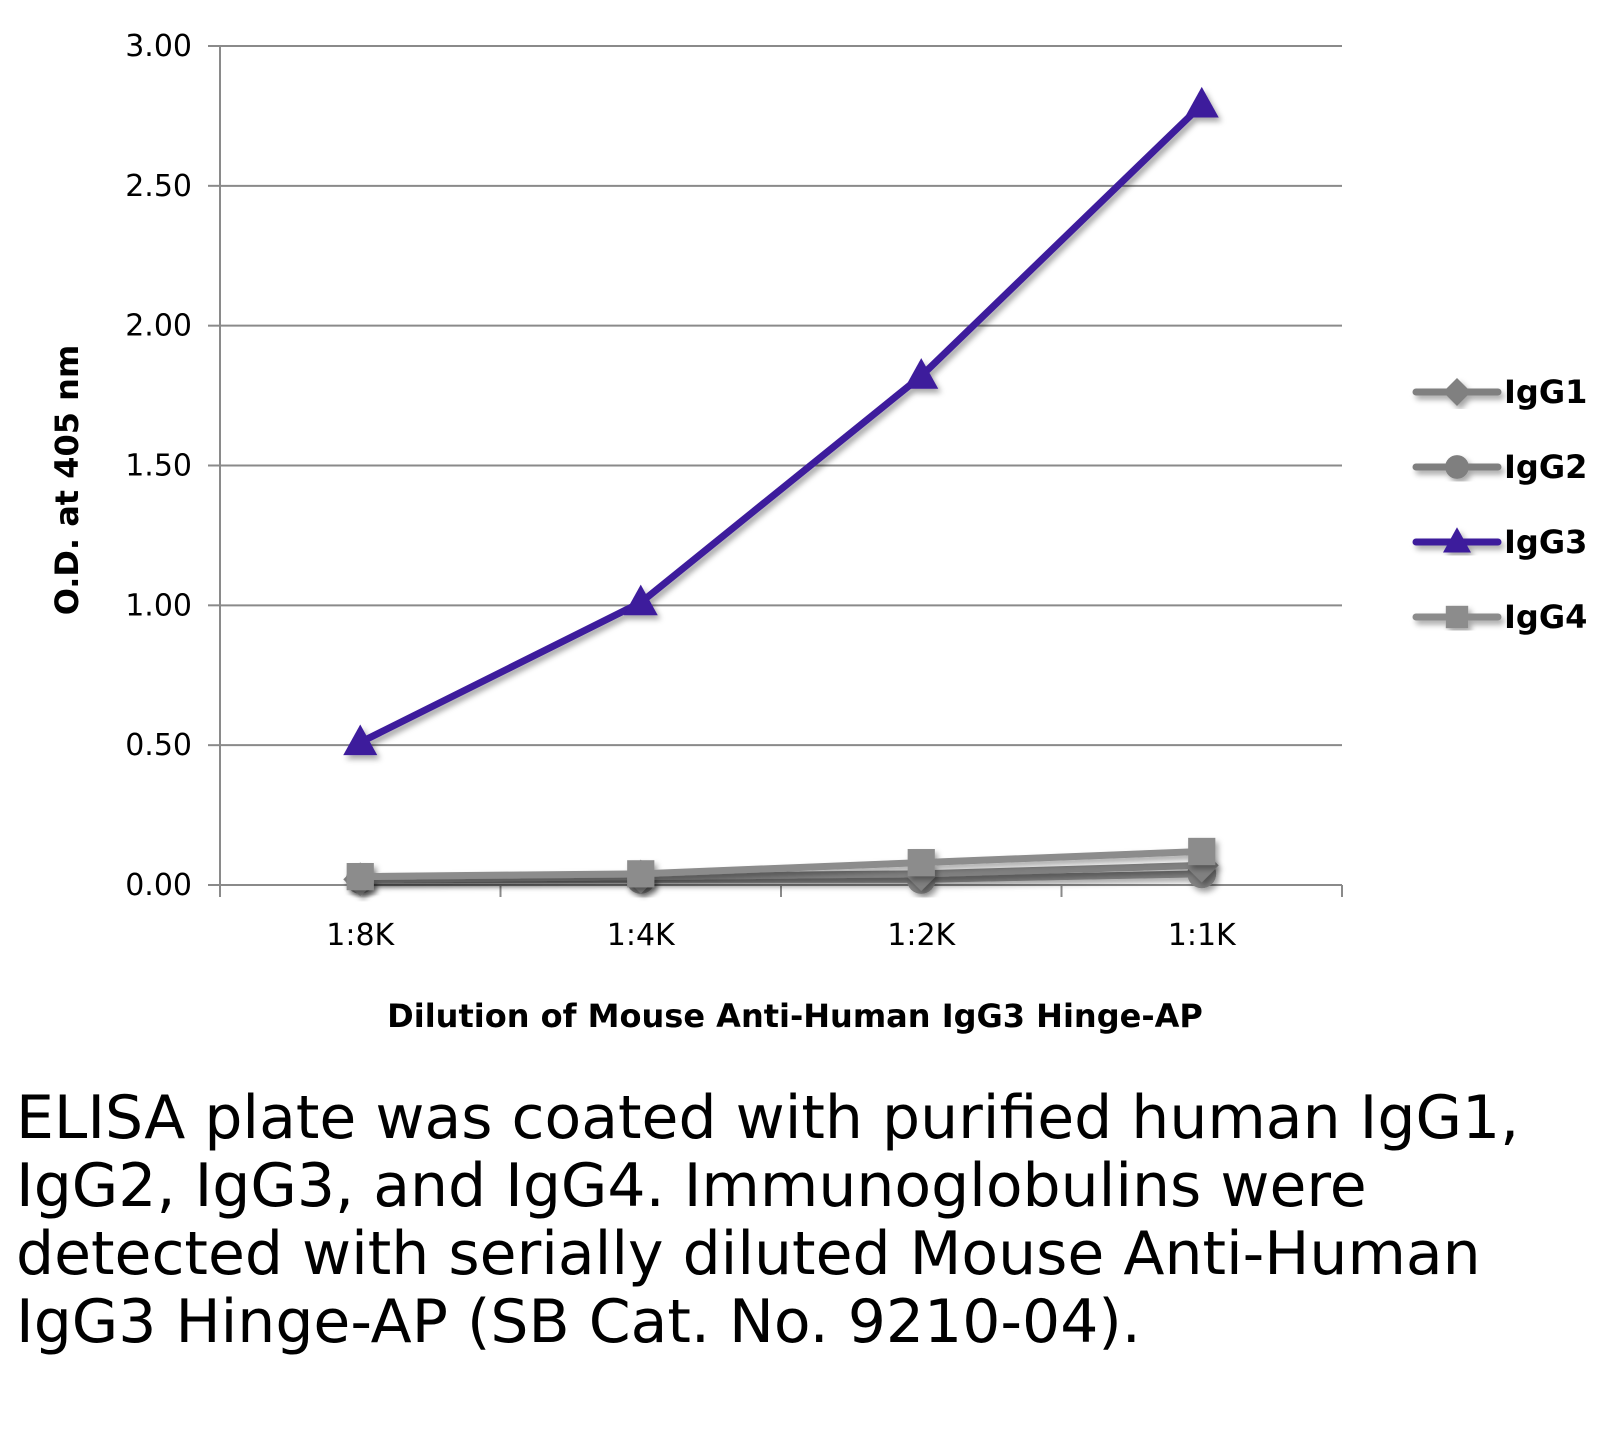 The width and height of the screenshot is (1618, 1441). I want to click on series-line, so click(781, 864).